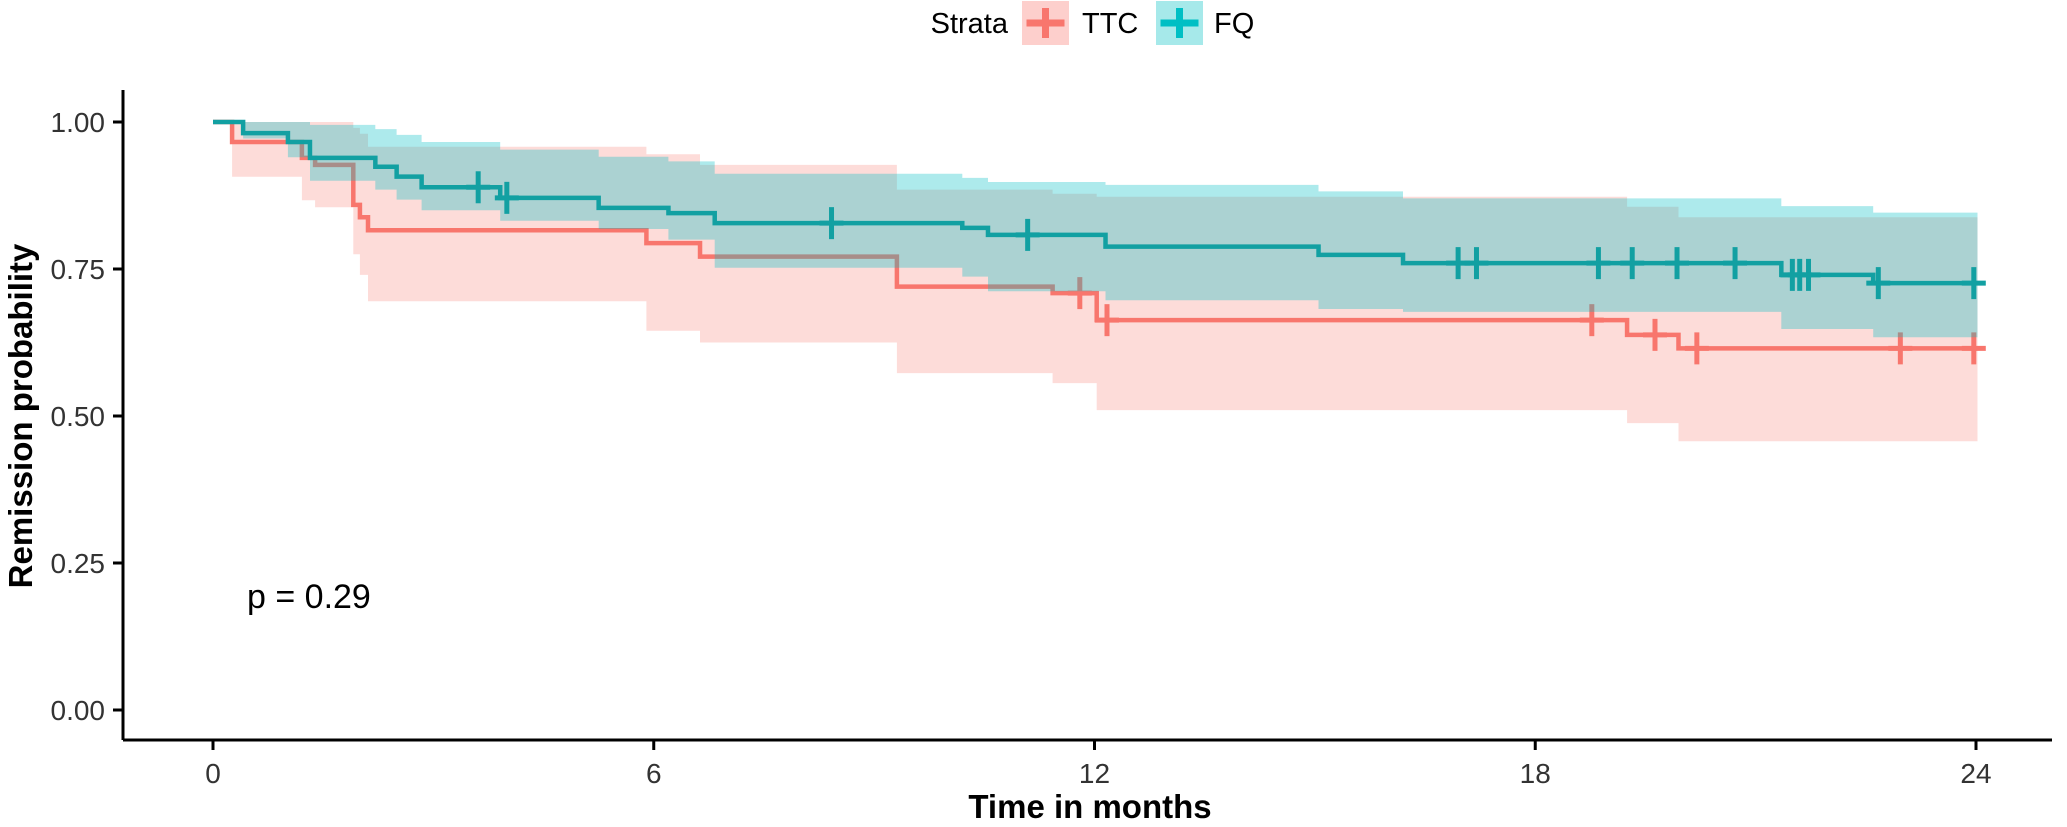 The image size is (2067, 827). I want to click on y-tick-label: 0.75, so click(78, 269).